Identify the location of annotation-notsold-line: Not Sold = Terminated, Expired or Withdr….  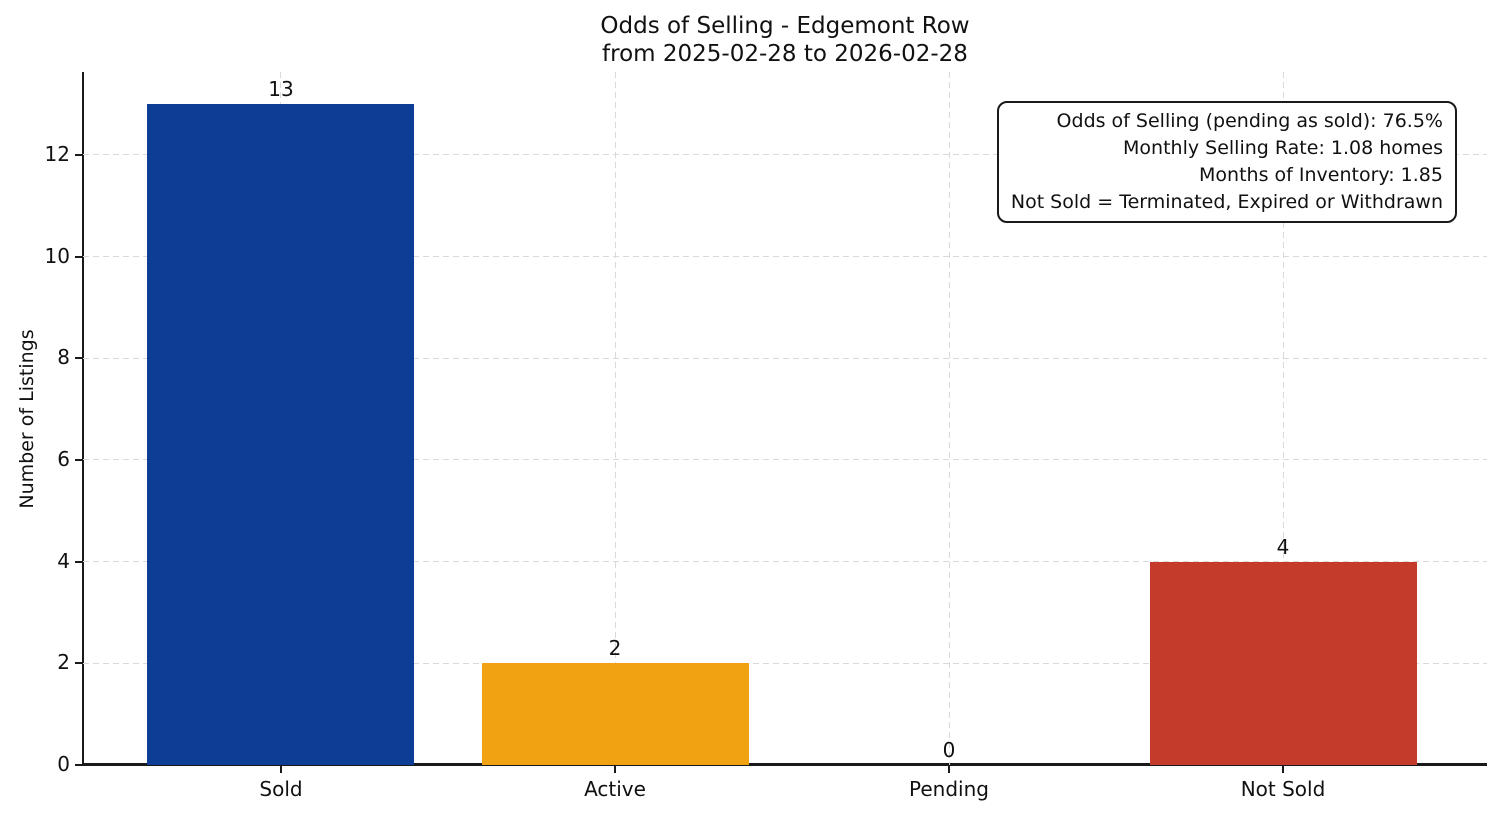
(1226, 202).